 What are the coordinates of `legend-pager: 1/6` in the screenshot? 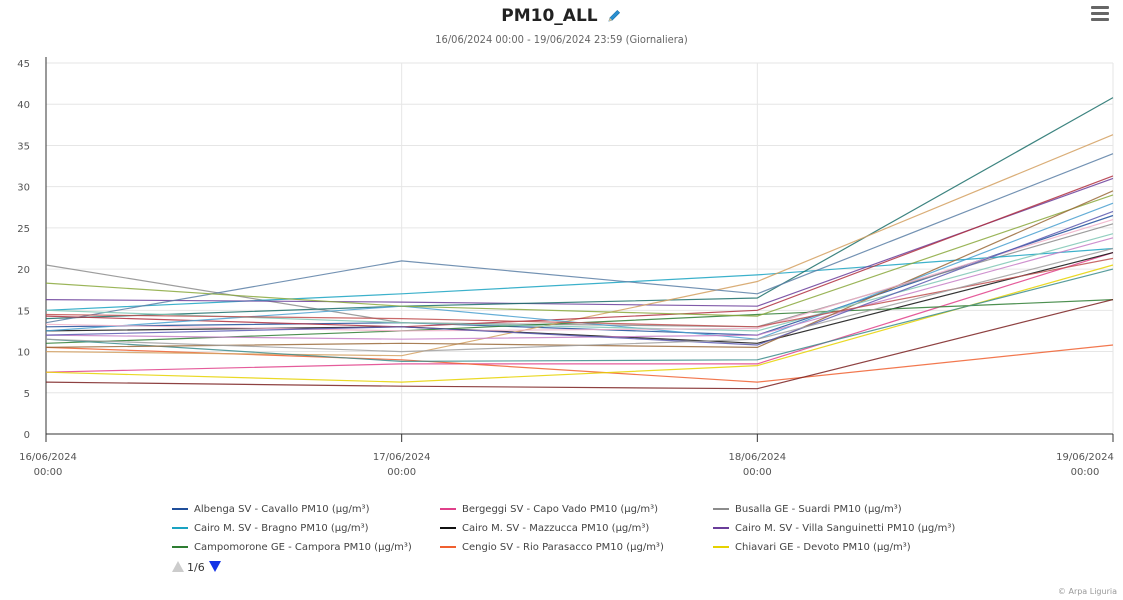 It's located at (196, 568).